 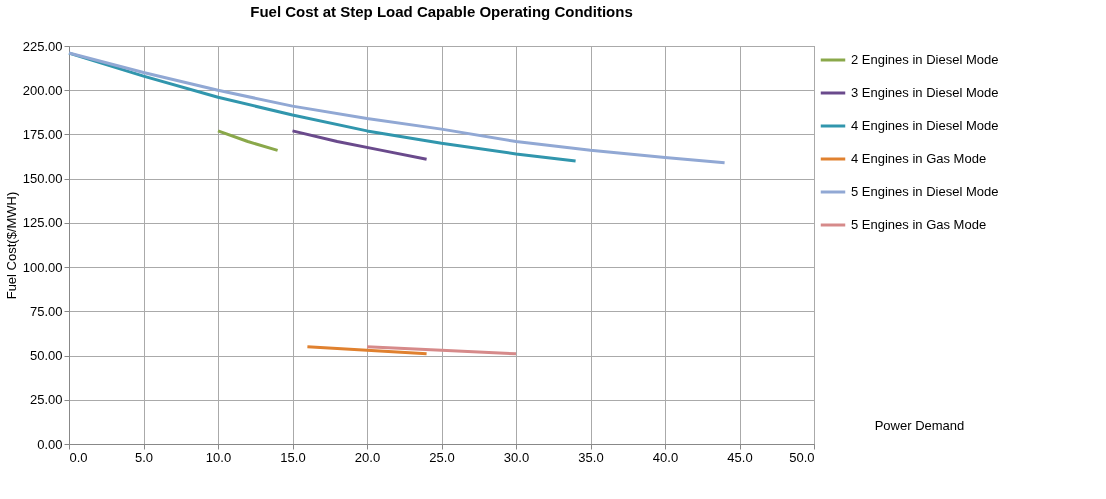 What do you see at coordinates (442, 457) in the screenshot?
I see `x-tick-label: 25.0` at bounding box center [442, 457].